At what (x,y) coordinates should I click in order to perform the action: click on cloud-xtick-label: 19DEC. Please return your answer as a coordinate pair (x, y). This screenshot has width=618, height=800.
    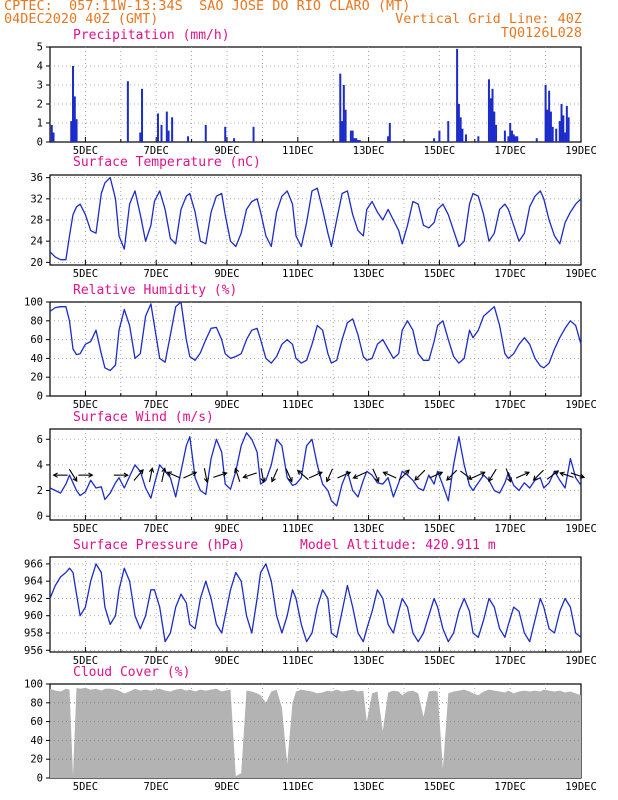
    Looking at the image, I should click on (581, 787).